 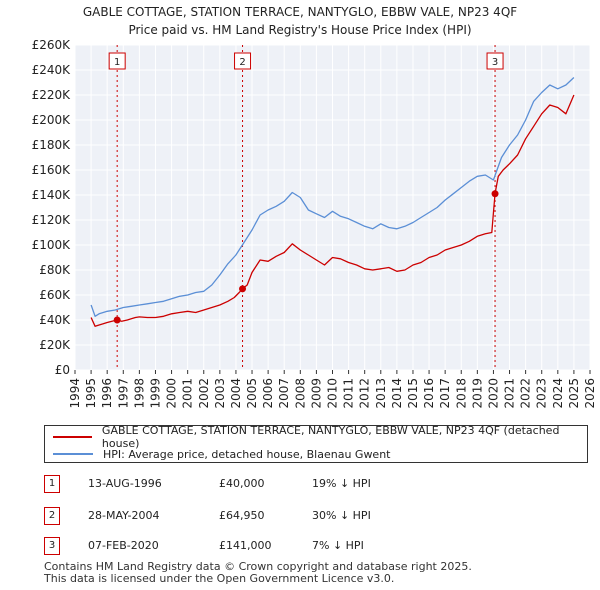 What do you see at coordinates (52, 120) in the screenshot?
I see `y-tick-label: £200K` at bounding box center [52, 120].